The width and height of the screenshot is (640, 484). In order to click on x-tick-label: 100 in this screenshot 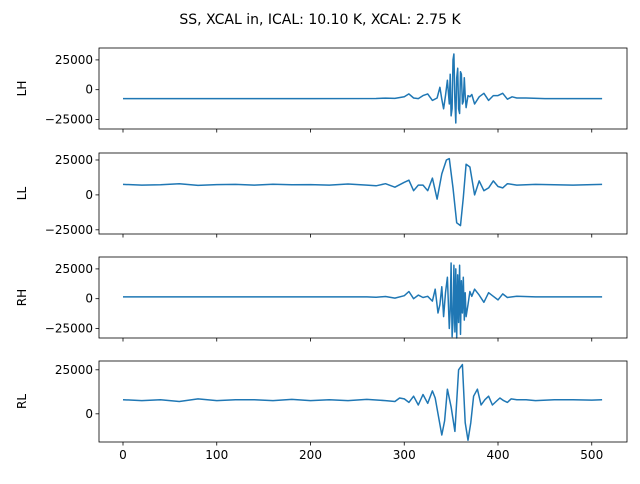, I will do `click(216, 455)`.